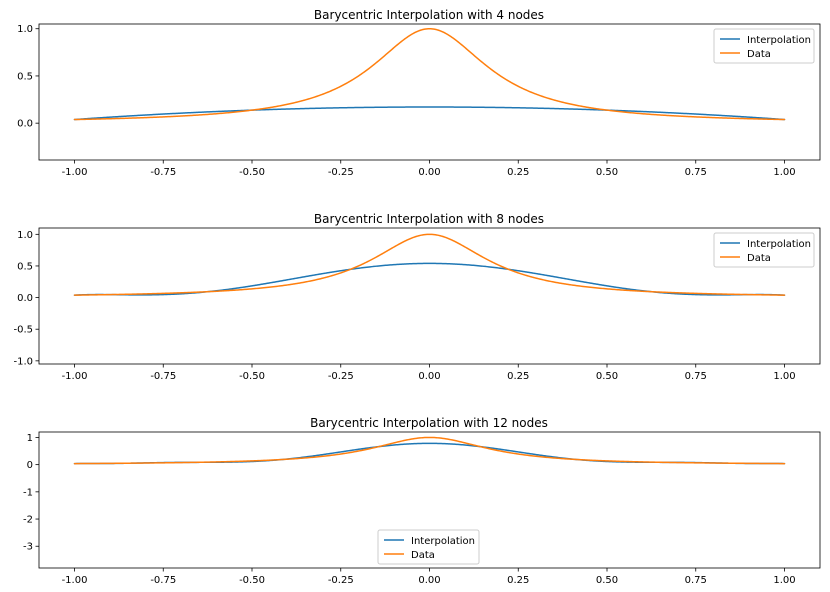 This screenshot has width=830, height=592. What do you see at coordinates (429, 219) in the screenshot?
I see `chart-title: Barycentric Interpolation with 8 nodes` at bounding box center [429, 219].